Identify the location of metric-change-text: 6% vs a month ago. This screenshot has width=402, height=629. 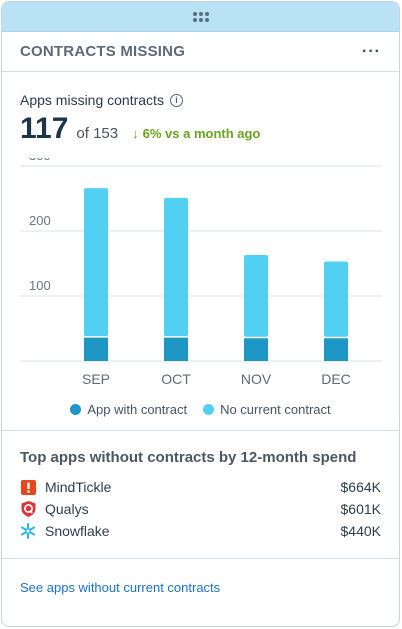
(201, 133).